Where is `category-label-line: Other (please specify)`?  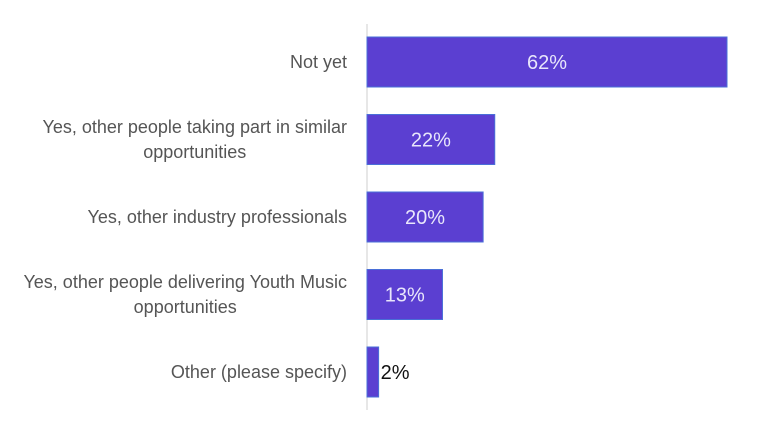
category-label-line: Other (please specify) is located at coordinates (259, 372).